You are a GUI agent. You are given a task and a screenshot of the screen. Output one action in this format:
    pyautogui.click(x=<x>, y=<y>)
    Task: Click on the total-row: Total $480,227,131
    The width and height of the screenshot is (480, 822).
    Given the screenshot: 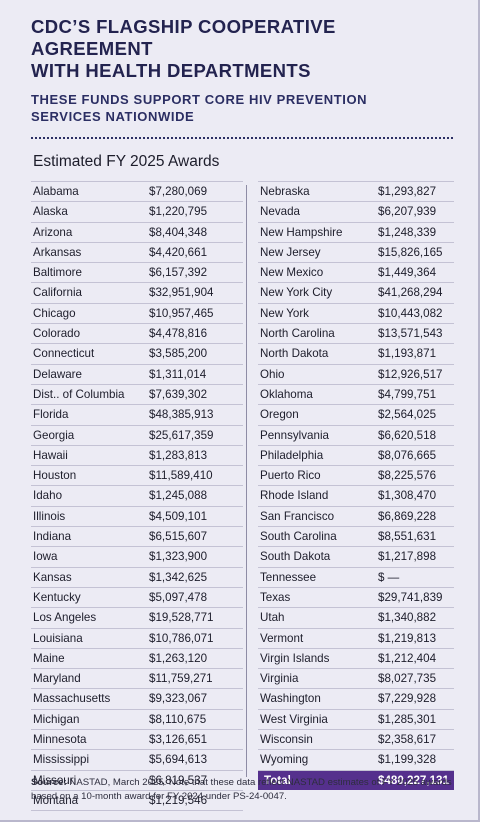 What is the action you would take?
    pyautogui.click(x=356, y=780)
    